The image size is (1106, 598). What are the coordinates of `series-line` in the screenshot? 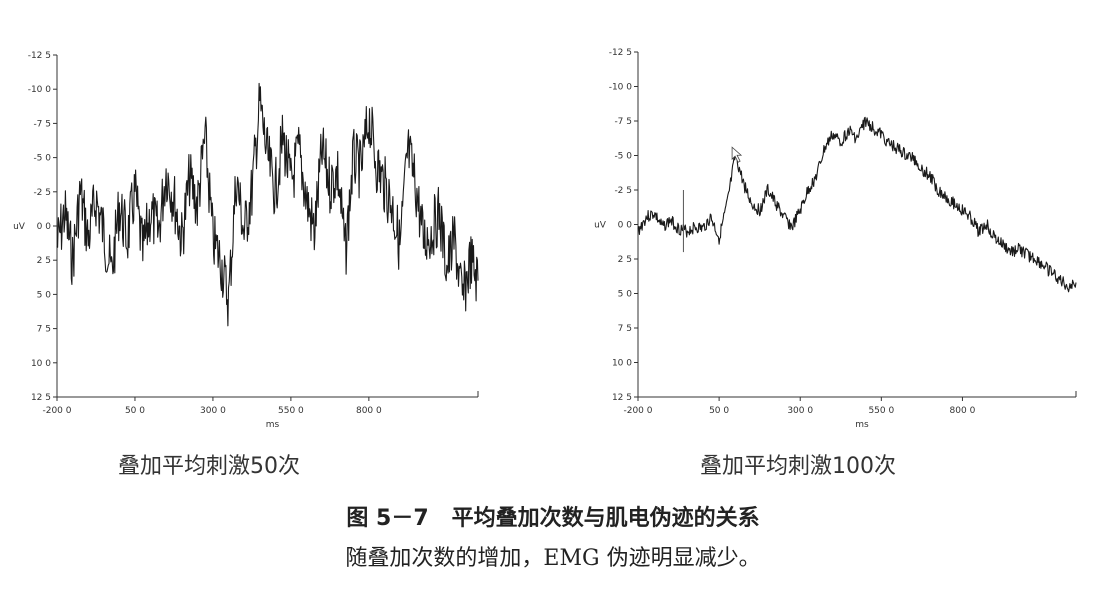 It's located at (857, 204).